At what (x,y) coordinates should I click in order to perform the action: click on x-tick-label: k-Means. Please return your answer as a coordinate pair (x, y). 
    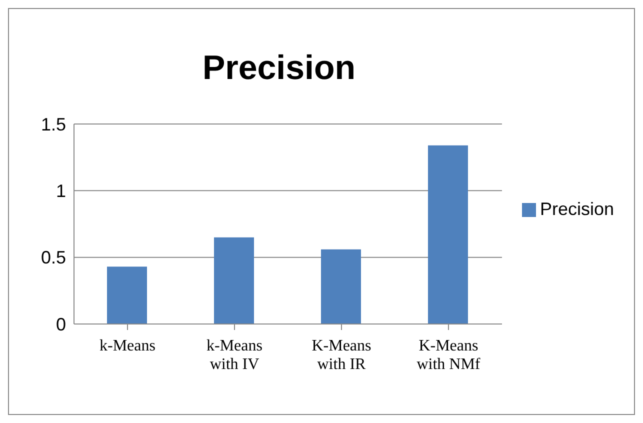
    Looking at the image, I should click on (128, 345).